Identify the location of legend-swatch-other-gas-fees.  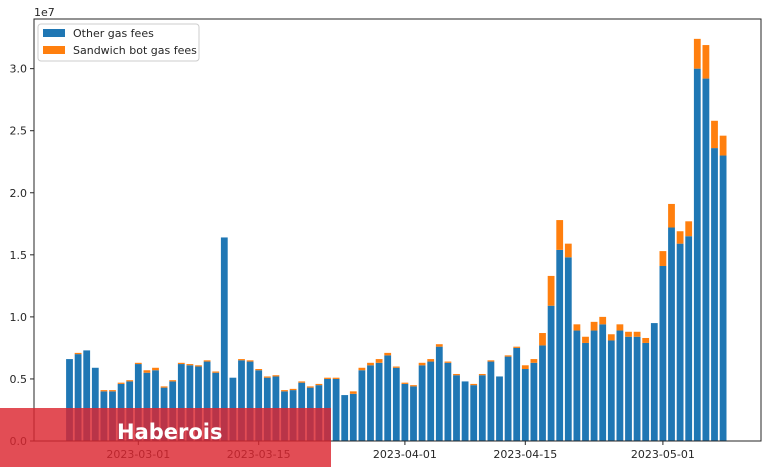
(54, 33).